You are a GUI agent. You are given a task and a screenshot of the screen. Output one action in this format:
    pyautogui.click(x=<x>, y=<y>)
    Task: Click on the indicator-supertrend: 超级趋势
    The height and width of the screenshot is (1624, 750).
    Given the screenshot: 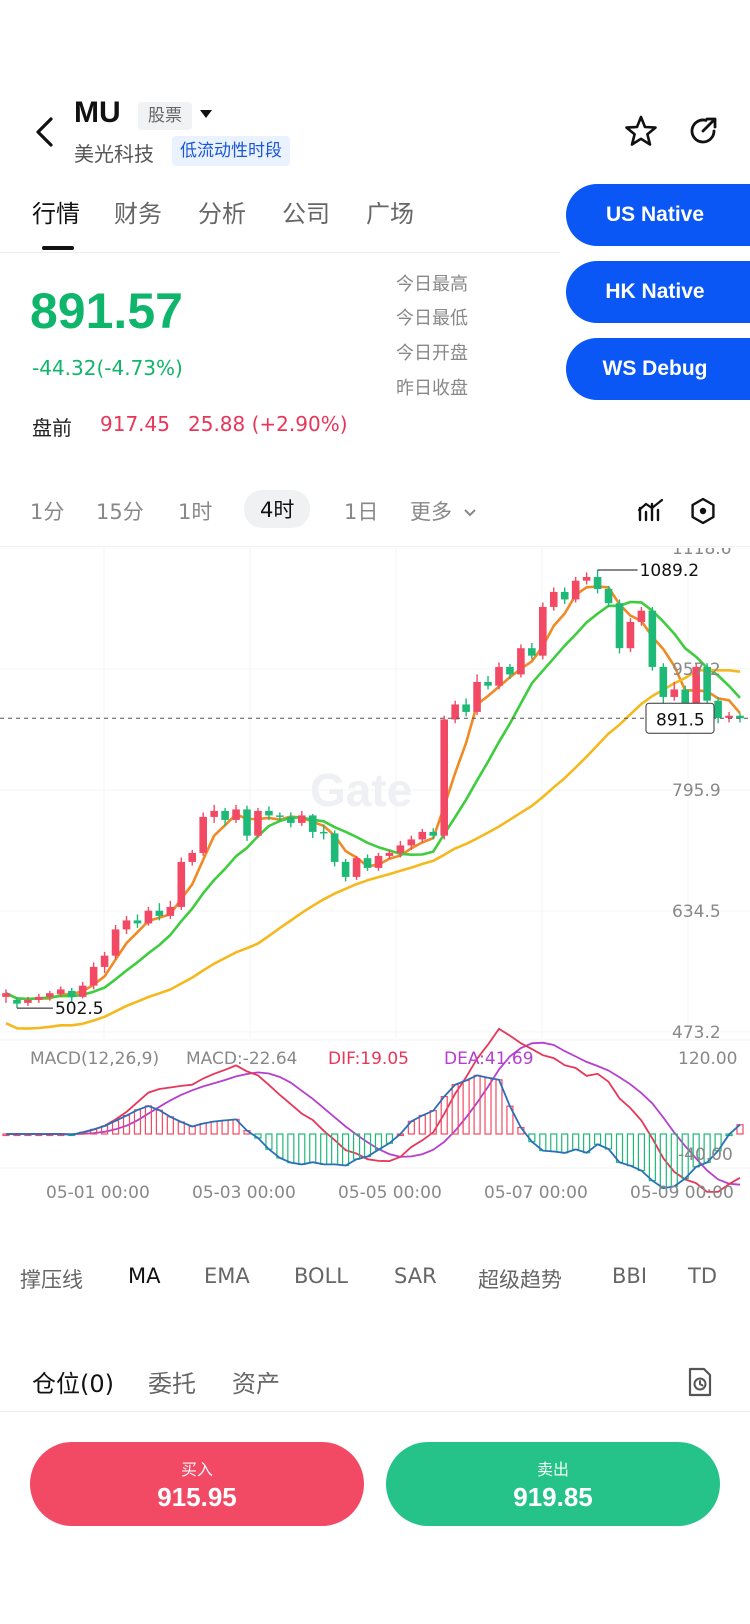 What is the action you would take?
    pyautogui.click(x=520, y=1280)
    